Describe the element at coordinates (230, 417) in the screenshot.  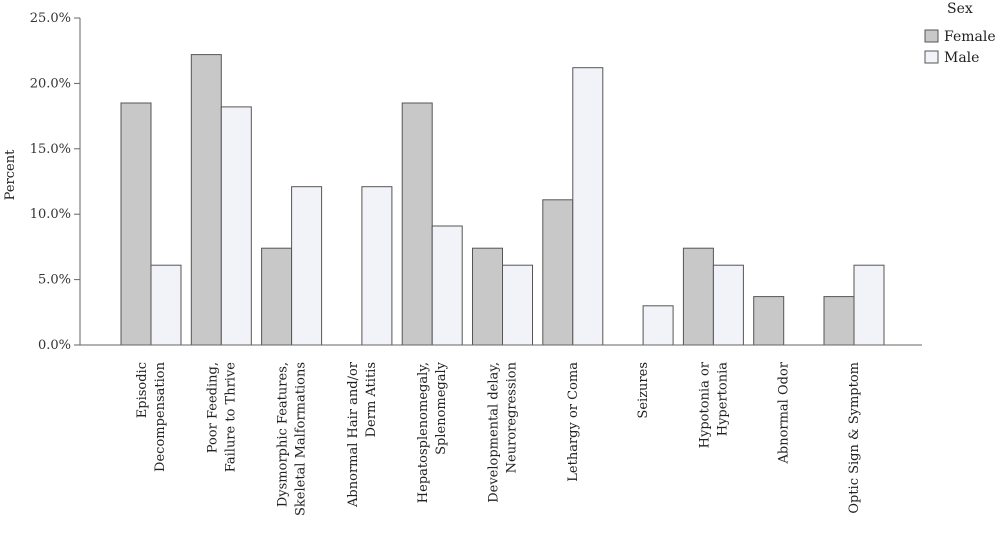
I see `x-category-label-line: Failure to Thrive` at that location.